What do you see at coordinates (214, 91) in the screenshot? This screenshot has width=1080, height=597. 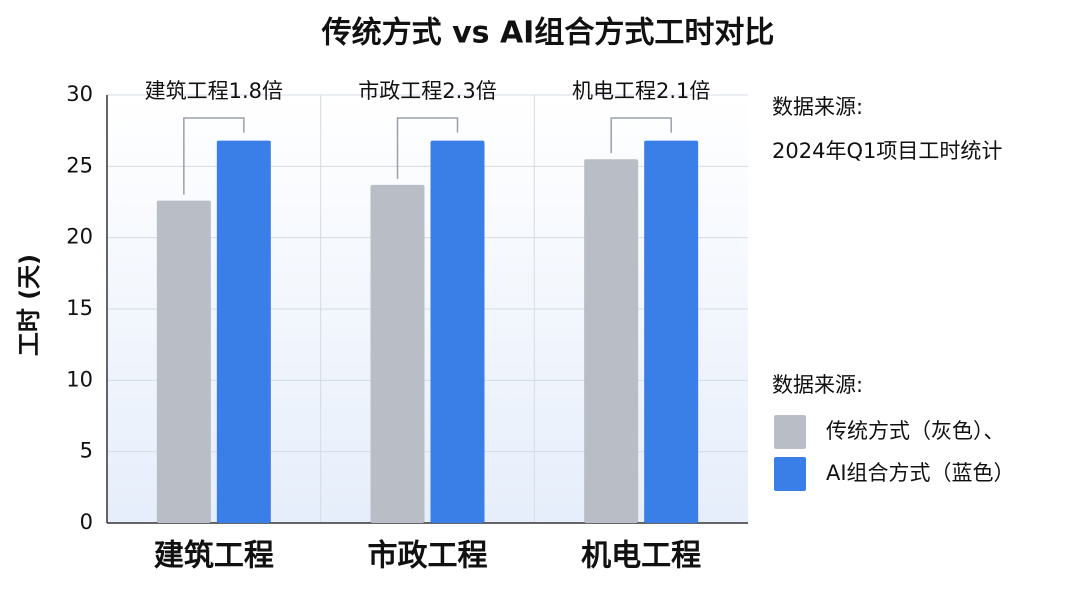 I see `annotation: 建筑工程1.8倍` at bounding box center [214, 91].